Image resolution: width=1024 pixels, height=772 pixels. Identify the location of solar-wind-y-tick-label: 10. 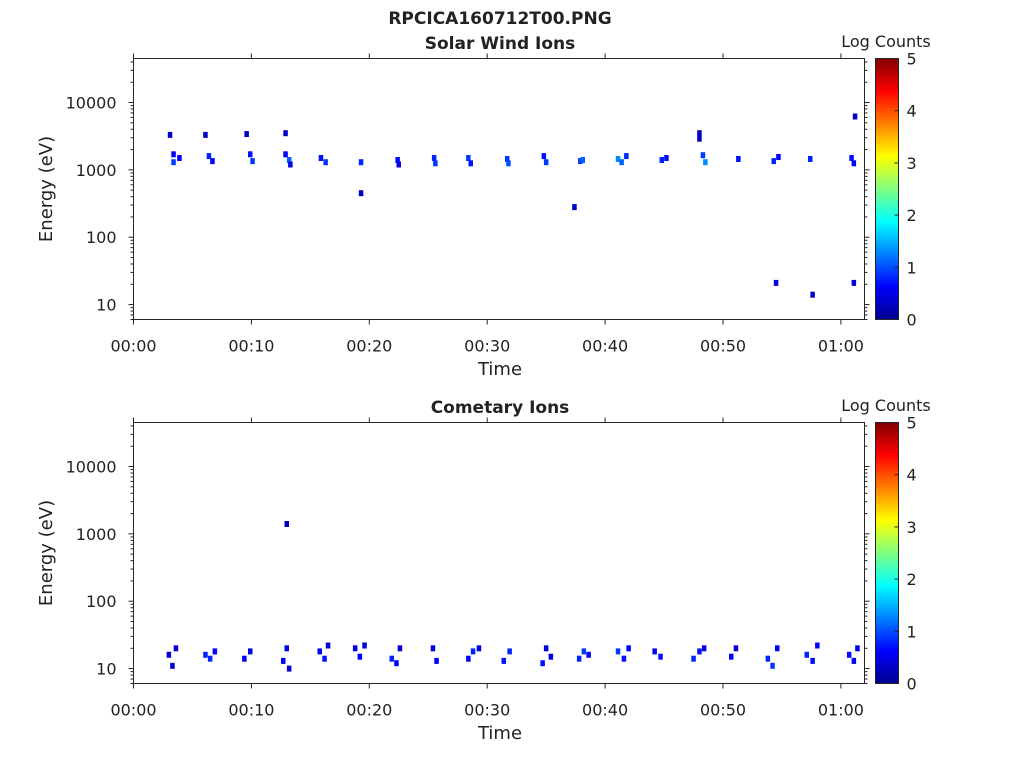
(106, 305).